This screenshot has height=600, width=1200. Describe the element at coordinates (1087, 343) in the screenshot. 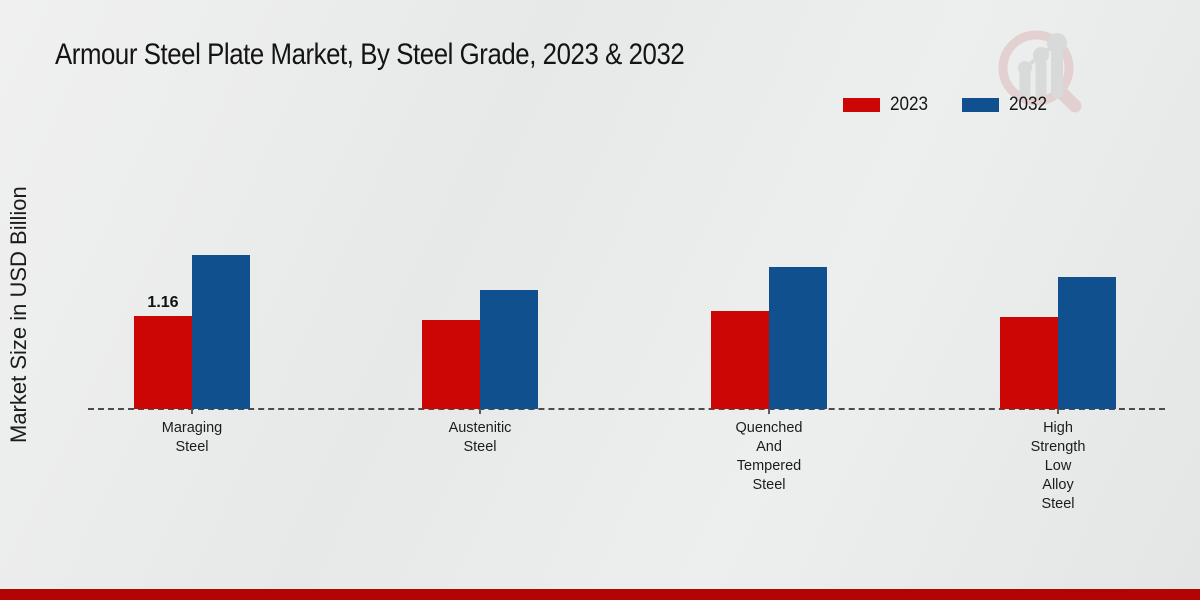

I see `bar-2032-high-strength-low-alloy-steel` at that location.